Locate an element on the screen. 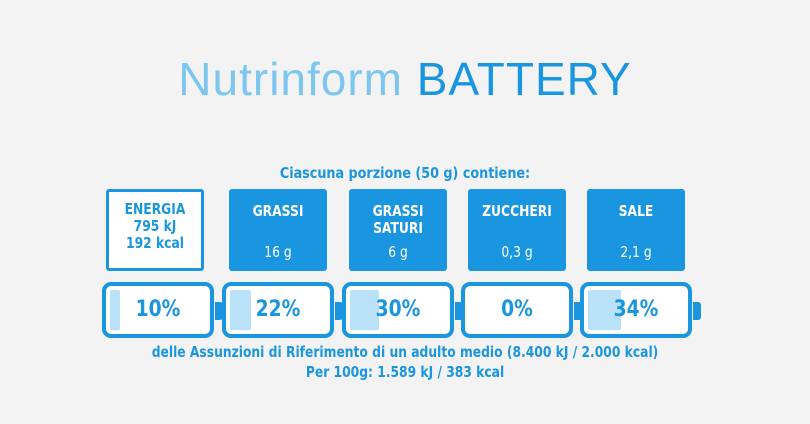 The width and height of the screenshot is (810, 424). nutrient-value: 16 g is located at coordinates (278, 252).